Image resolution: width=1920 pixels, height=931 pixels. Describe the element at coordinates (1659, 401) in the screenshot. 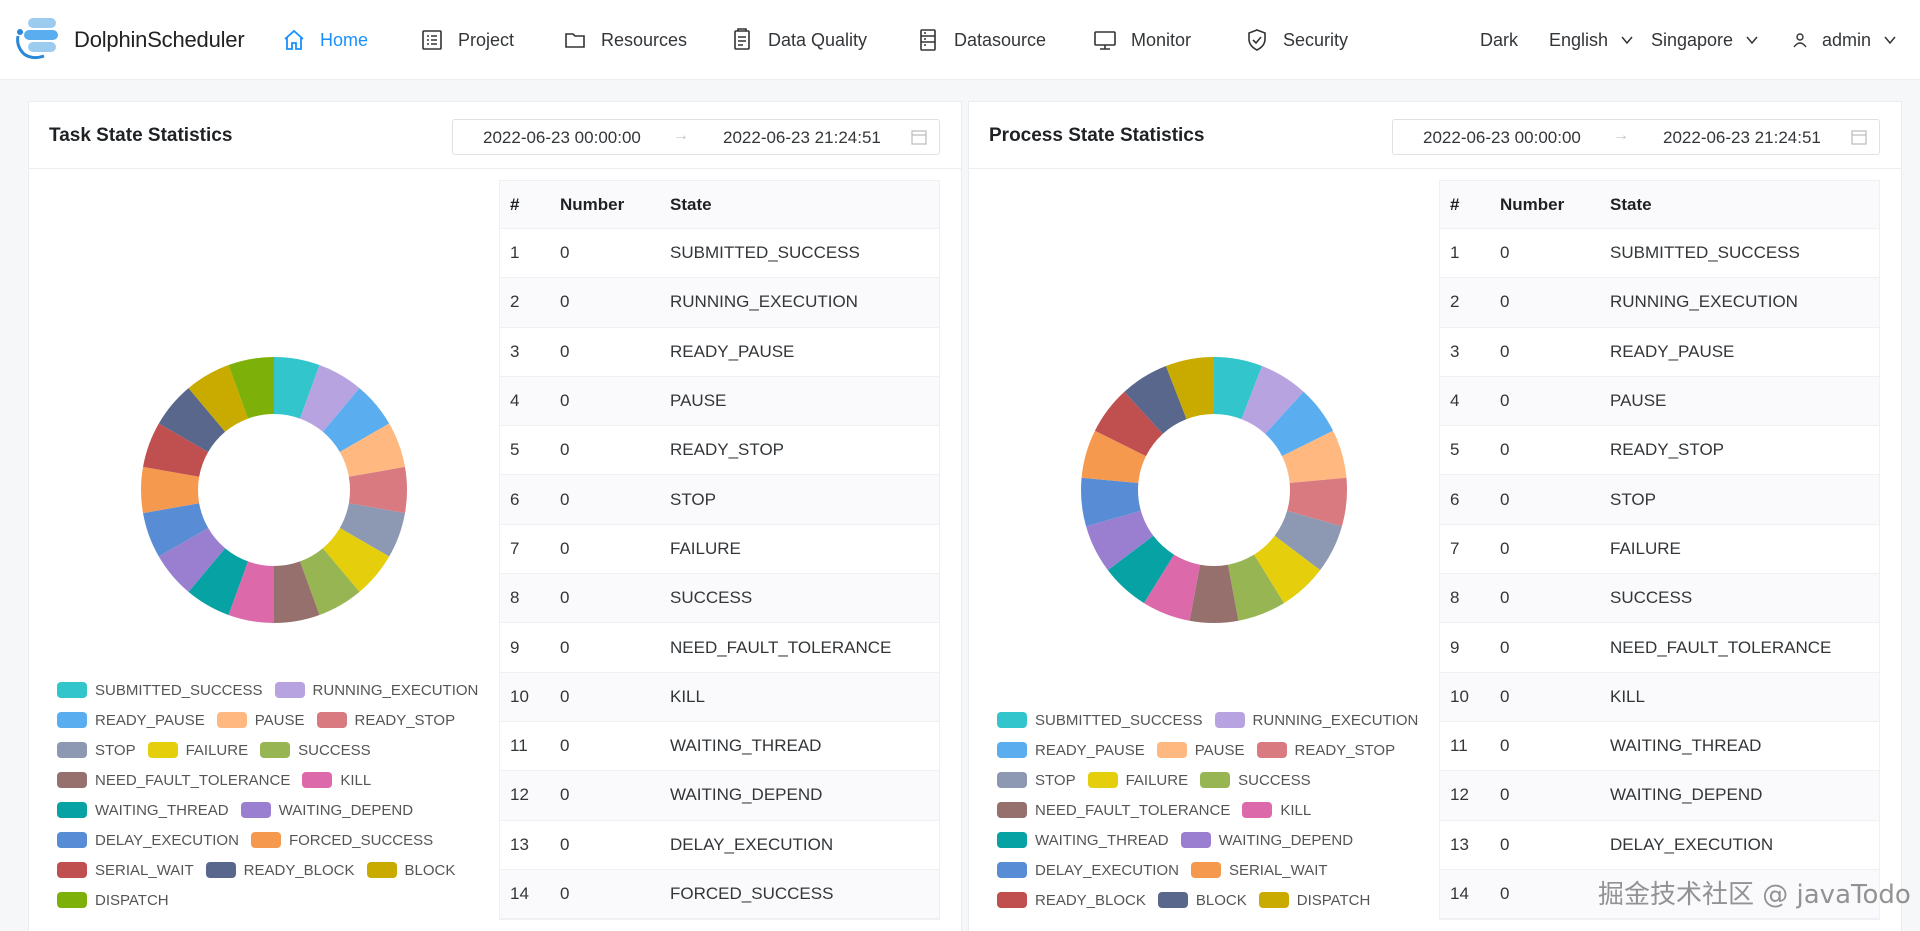

I see `table-row: 4 0 PAUSE` at that location.